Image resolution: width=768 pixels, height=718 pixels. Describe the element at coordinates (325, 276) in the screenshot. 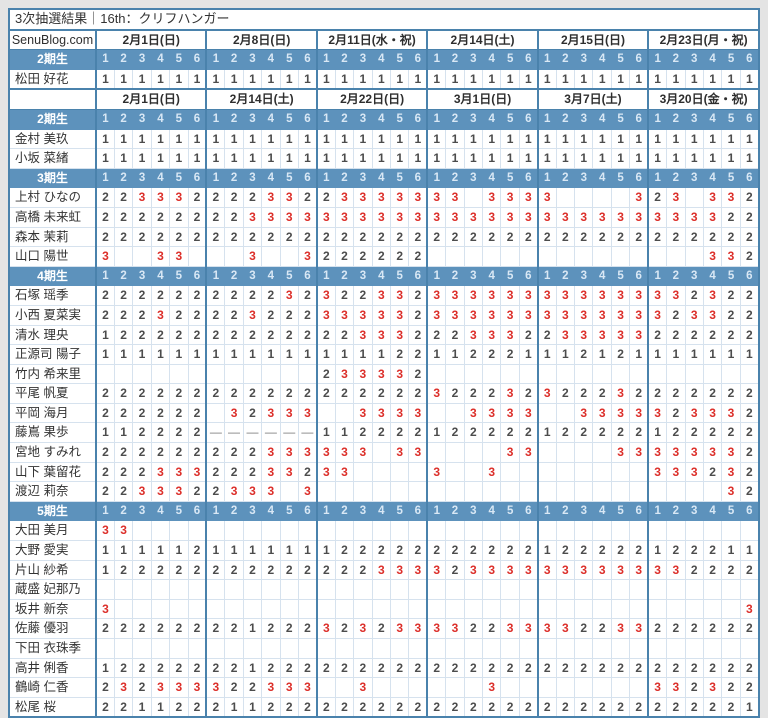

I see `column-number: 1` at that location.